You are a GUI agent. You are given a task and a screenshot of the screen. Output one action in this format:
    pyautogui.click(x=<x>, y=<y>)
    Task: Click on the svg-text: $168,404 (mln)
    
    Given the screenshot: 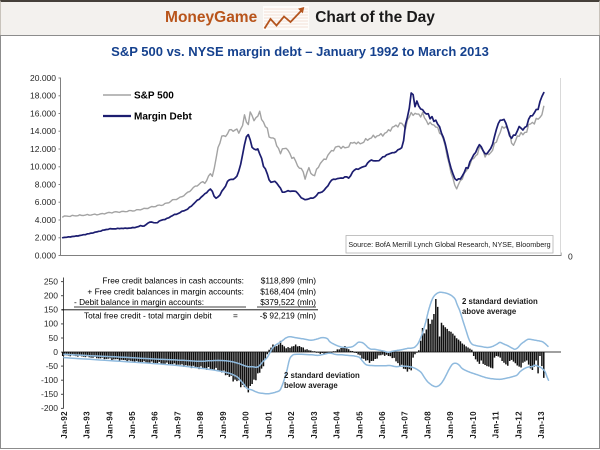 What is the action you would take?
    pyautogui.click(x=288, y=291)
    